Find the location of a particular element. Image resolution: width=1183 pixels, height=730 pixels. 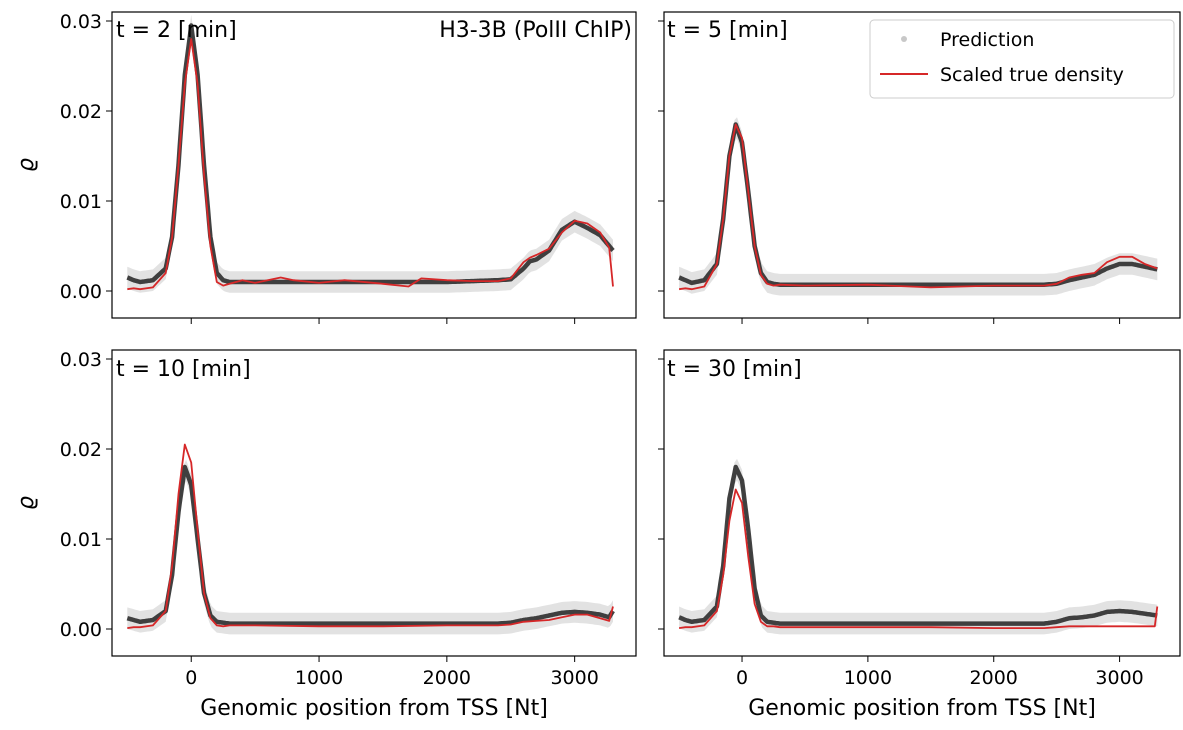

legend-frame is located at coordinates (1022, 59).